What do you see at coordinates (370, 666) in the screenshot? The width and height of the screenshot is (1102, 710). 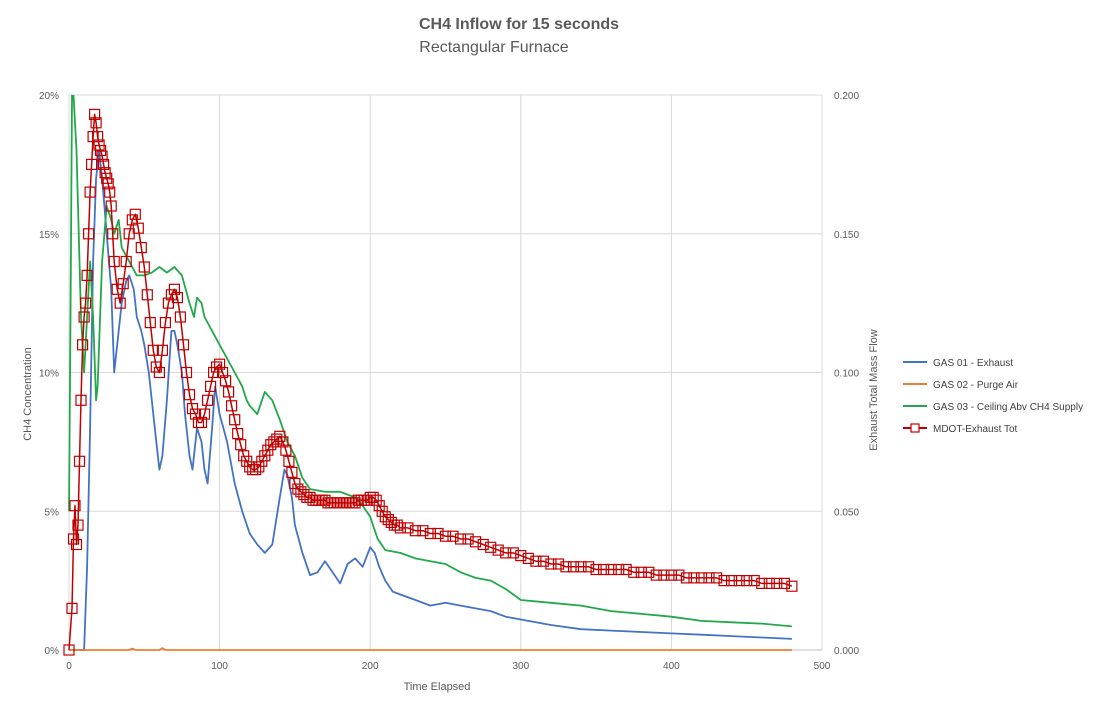 I see `x-tick-label: 200` at bounding box center [370, 666].